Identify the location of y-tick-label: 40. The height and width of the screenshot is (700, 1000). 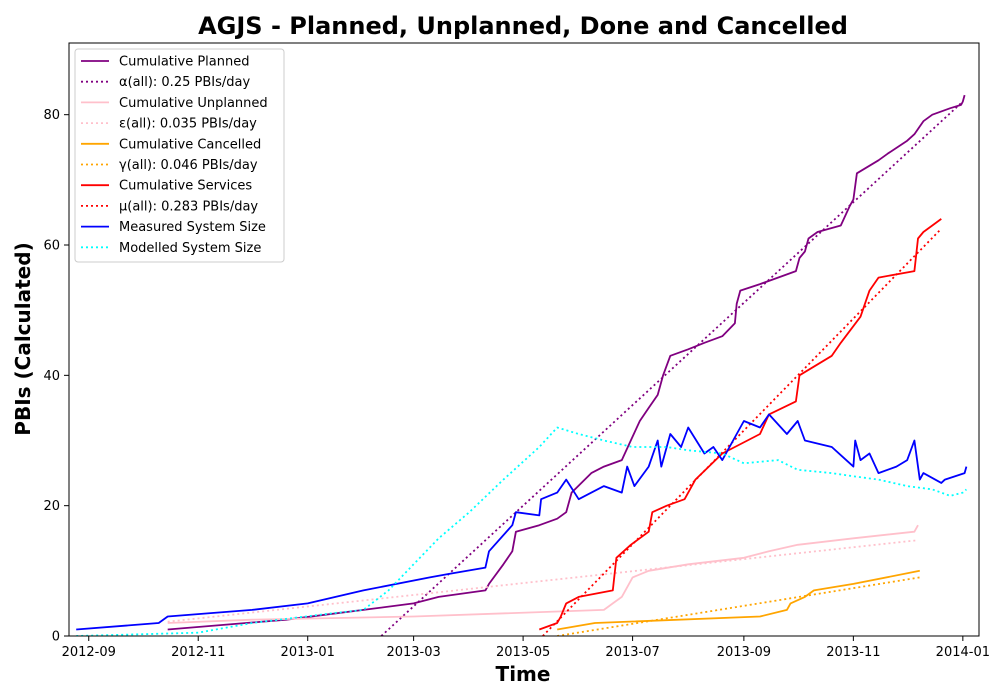
(51, 376).